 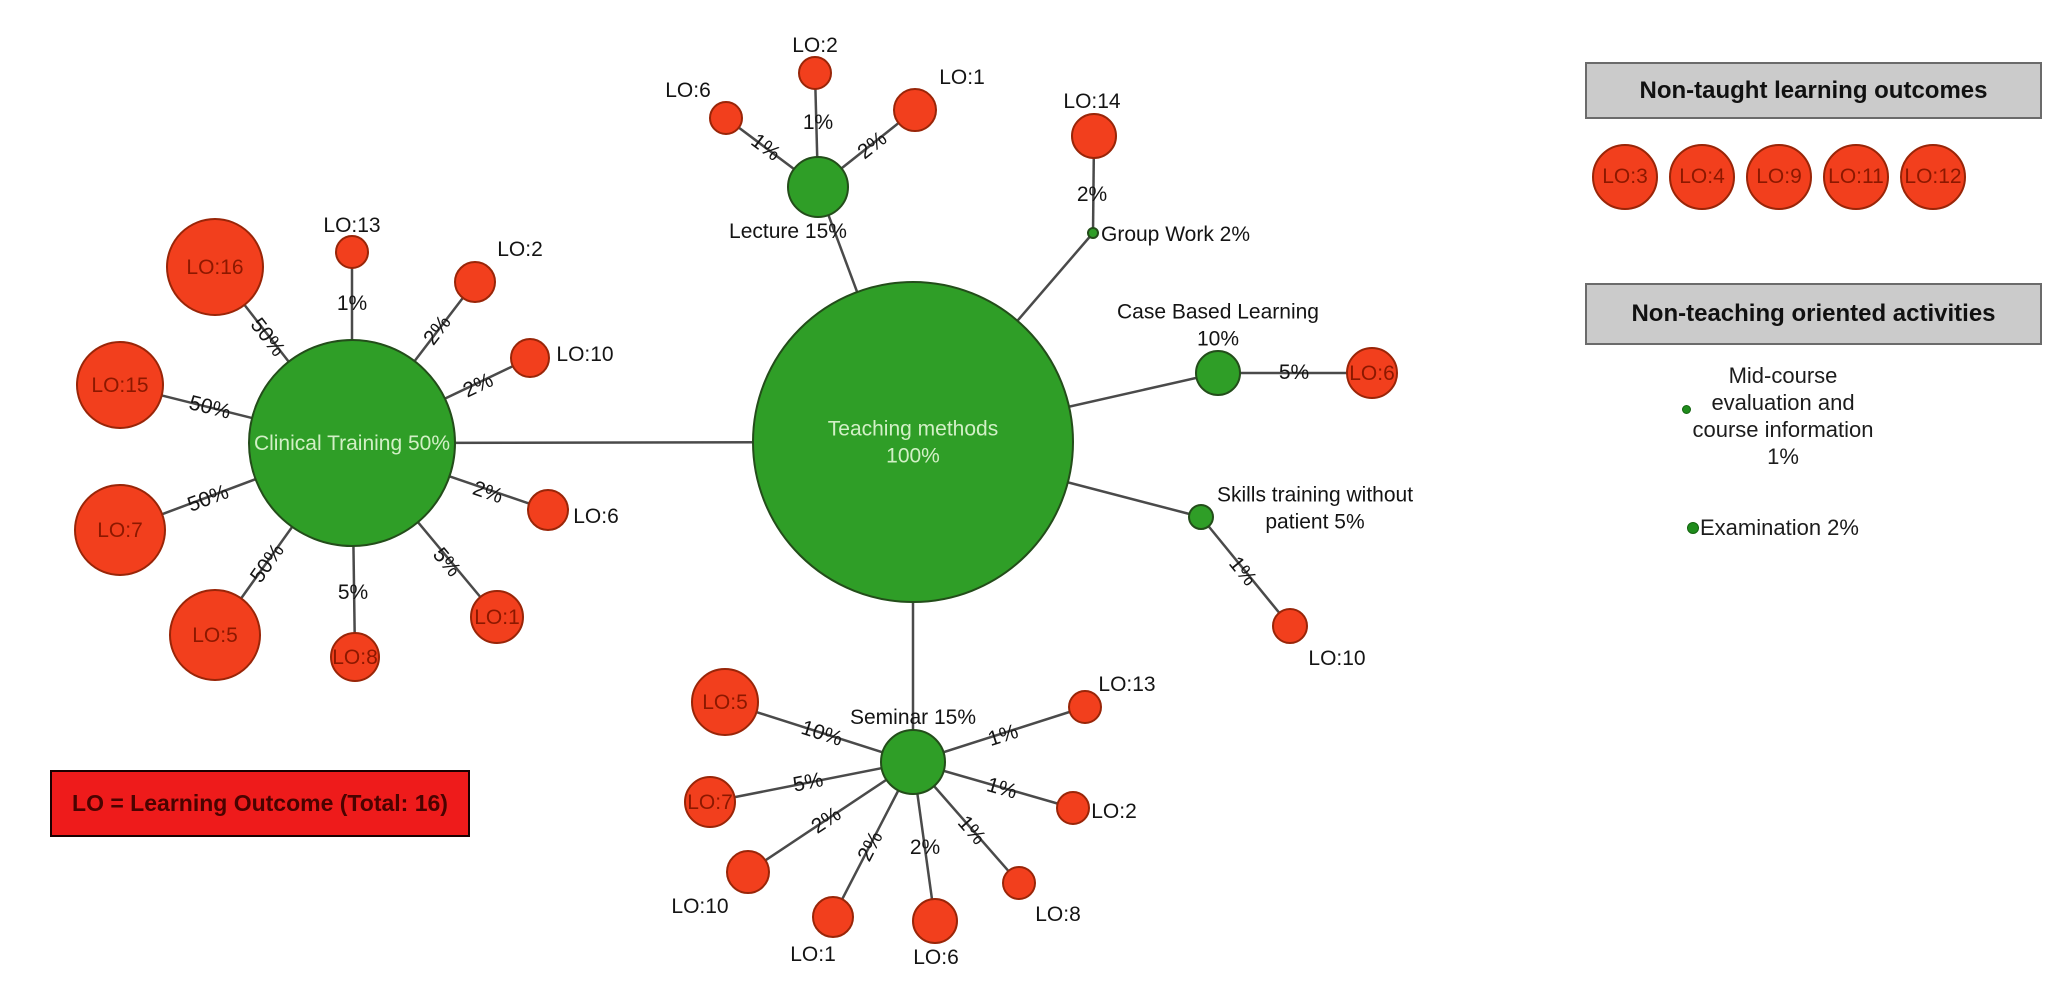 What do you see at coordinates (1856, 177) in the screenshot?
I see `non-taught-lo-circle-lo11: LO:11` at bounding box center [1856, 177].